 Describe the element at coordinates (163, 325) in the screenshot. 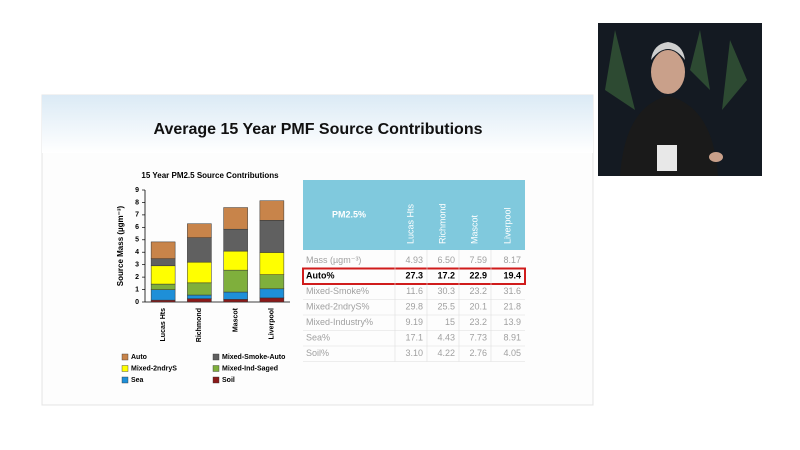

I see `x-tick-label: Lucas Hts` at that location.